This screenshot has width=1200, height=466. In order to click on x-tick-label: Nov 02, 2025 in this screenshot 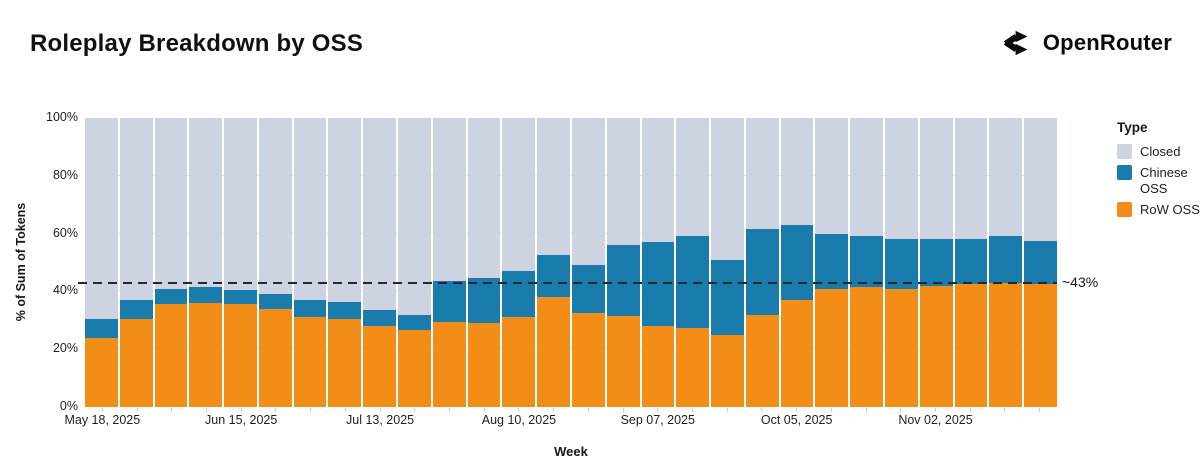, I will do `click(935, 420)`.